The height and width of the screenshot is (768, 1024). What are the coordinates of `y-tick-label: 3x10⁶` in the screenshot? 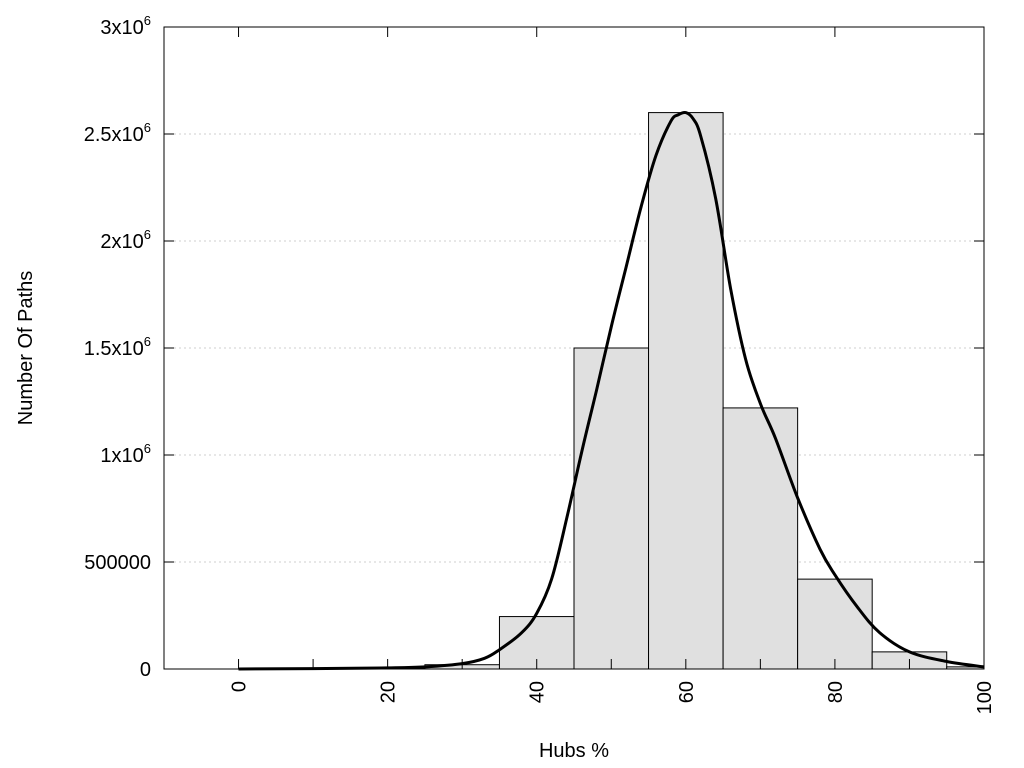 It's located at (125, 26).